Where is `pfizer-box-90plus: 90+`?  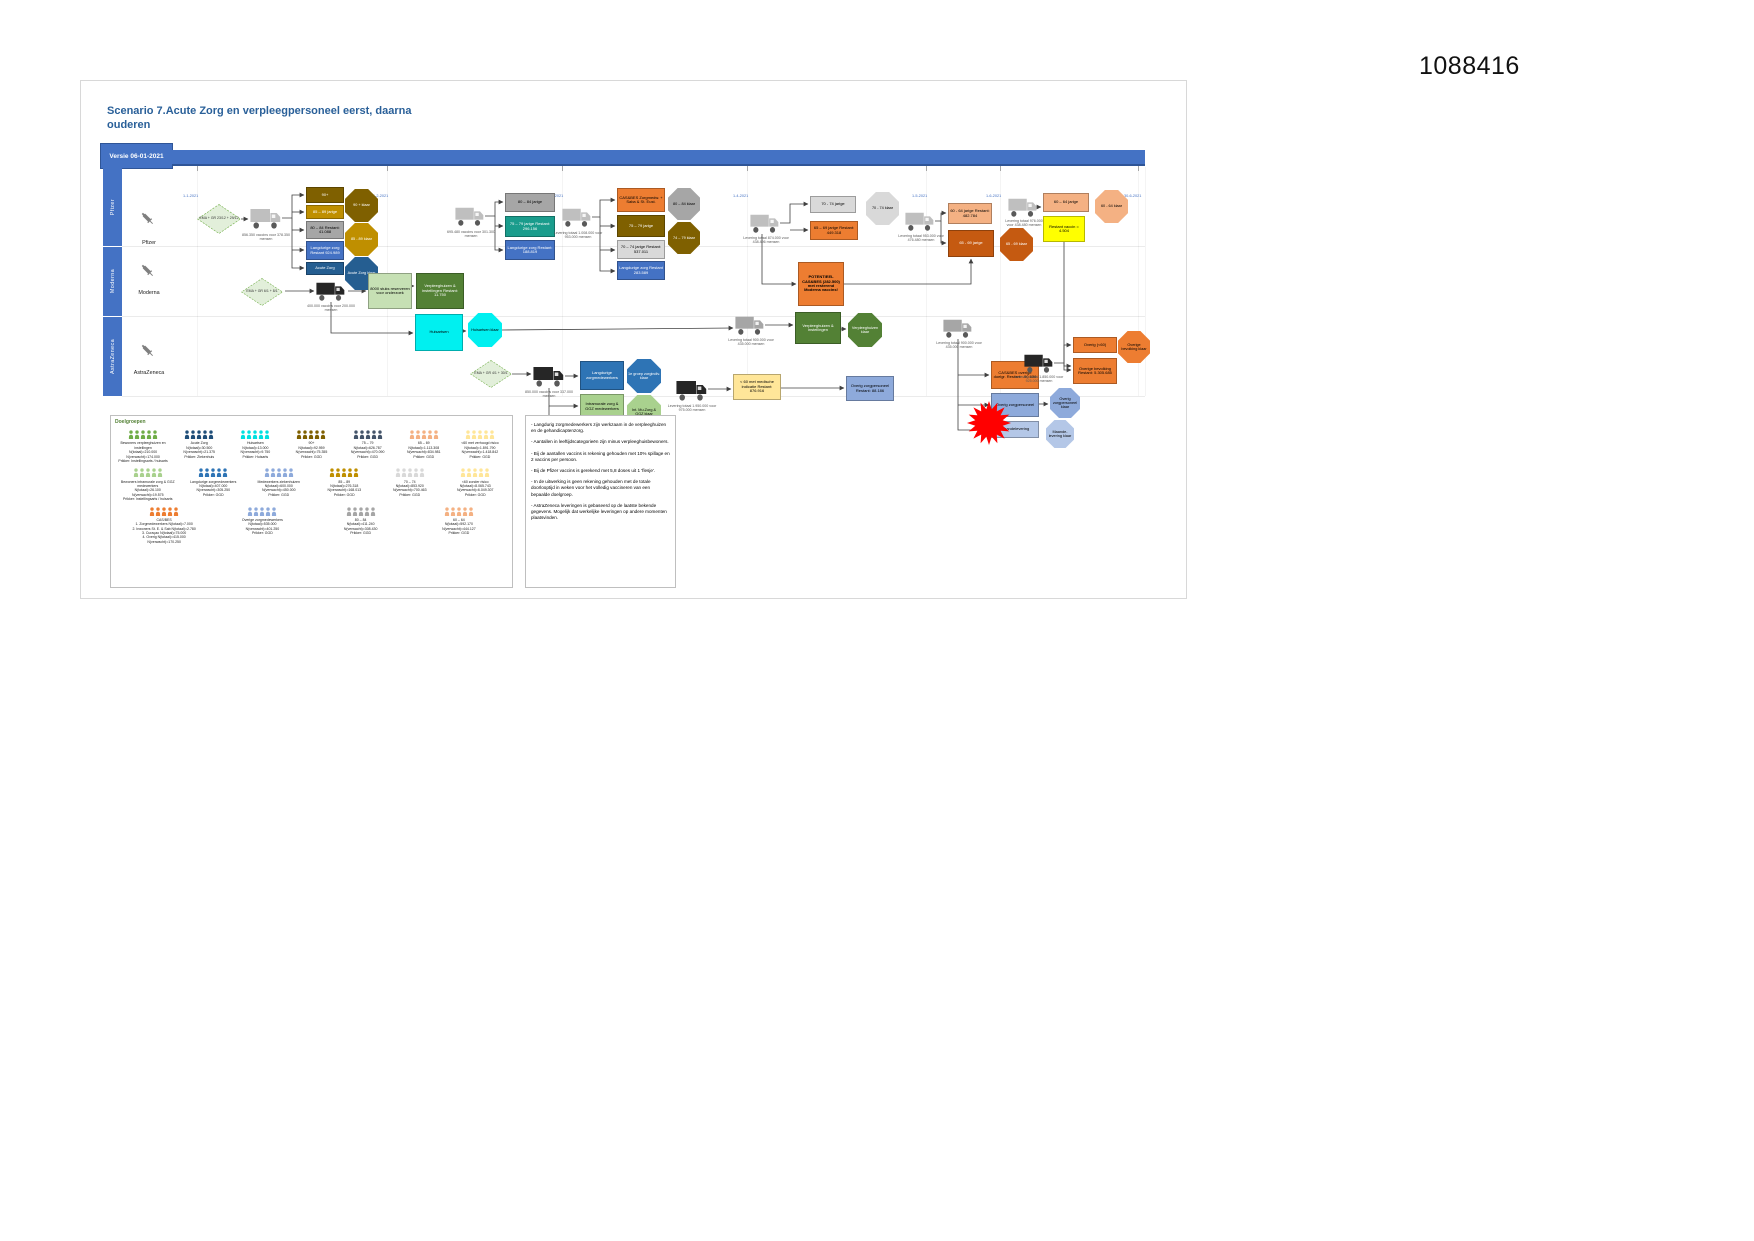 pfizer-box-90plus: 90+ is located at coordinates (325, 195).